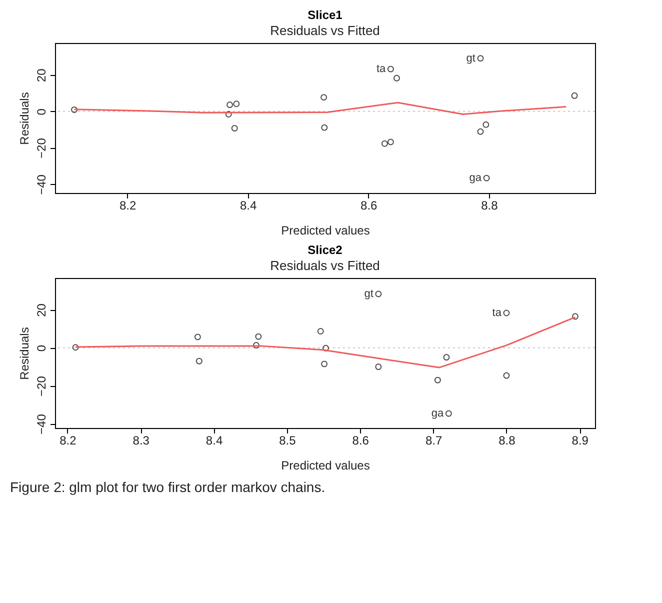  What do you see at coordinates (433, 441) in the screenshot?
I see `x-tick-label: 8.7` at bounding box center [433, 441].